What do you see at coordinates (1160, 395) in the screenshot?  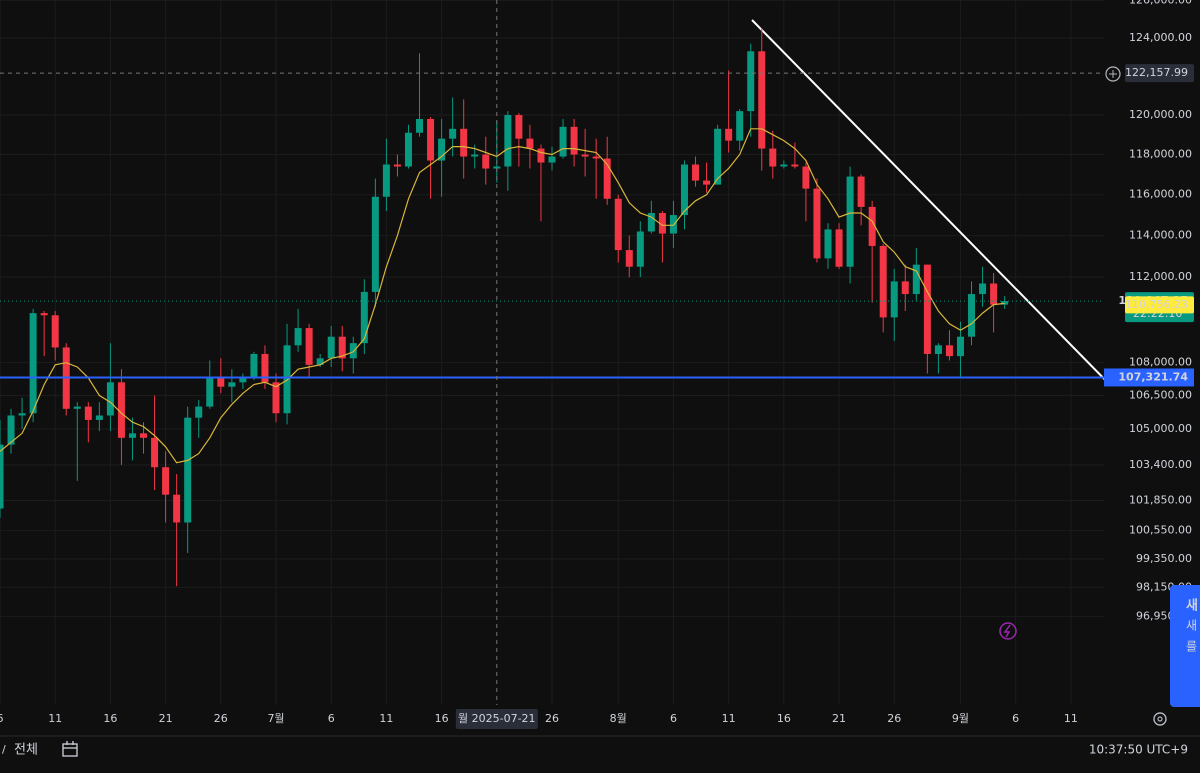 I see `y-tick-label: 106,500.00` at bounding box center [1160, 395].